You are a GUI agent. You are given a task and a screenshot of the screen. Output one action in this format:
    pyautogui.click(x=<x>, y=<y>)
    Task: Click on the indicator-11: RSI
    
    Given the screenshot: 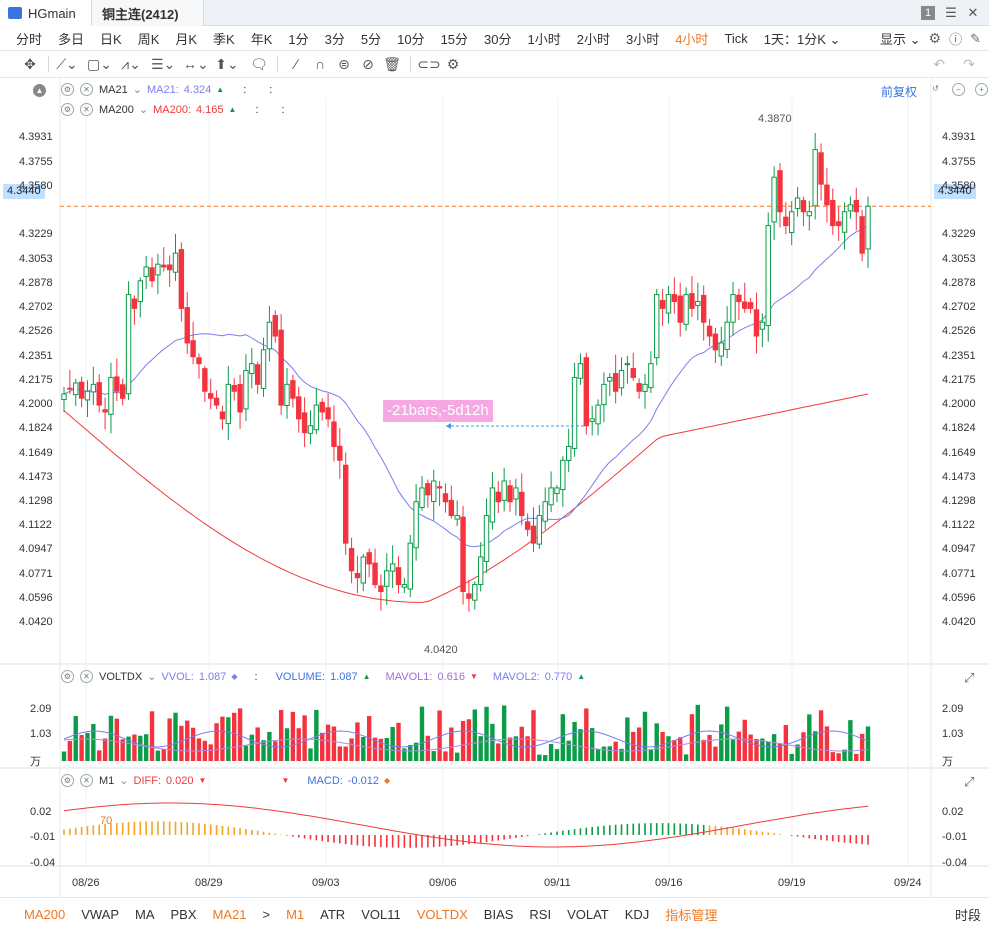 What is the action you would take?
    pyautogui.click(x=540, y=914)
    